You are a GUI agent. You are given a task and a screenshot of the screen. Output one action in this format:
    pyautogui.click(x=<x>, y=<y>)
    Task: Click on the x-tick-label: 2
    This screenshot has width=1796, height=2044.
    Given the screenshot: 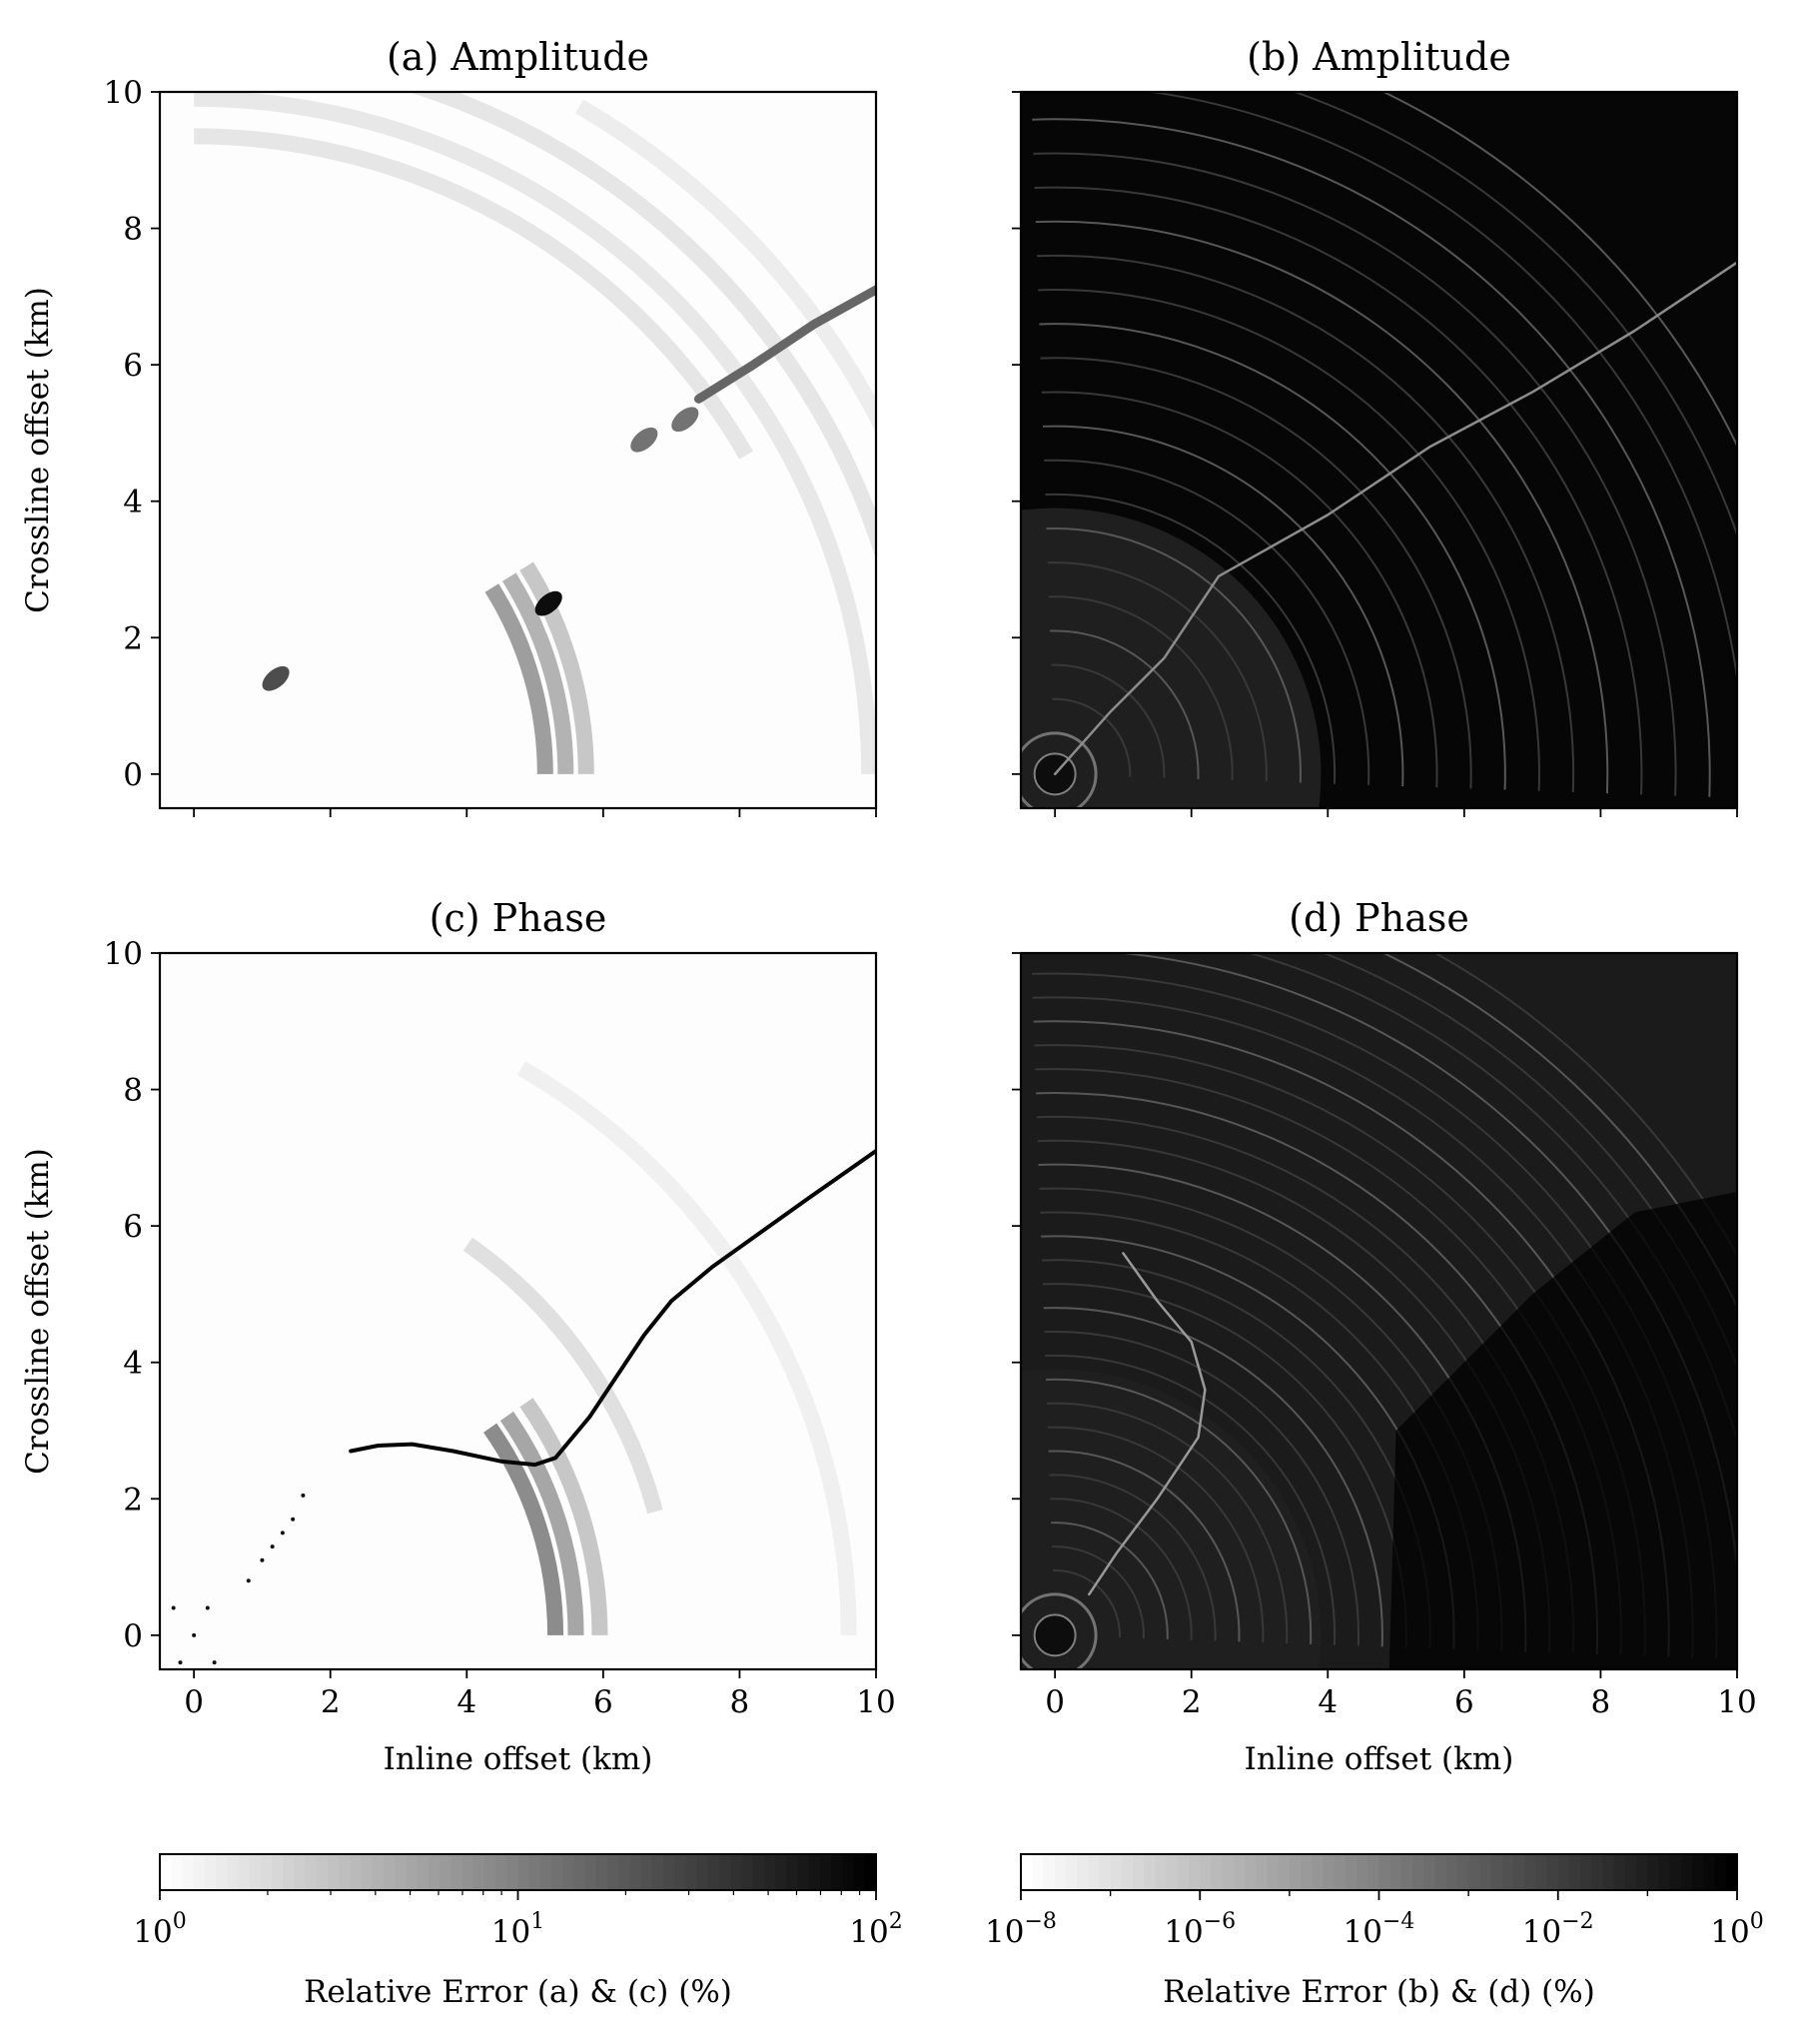 What is the action you would take?
    pyautogui.click(x=331, y=1702)
    